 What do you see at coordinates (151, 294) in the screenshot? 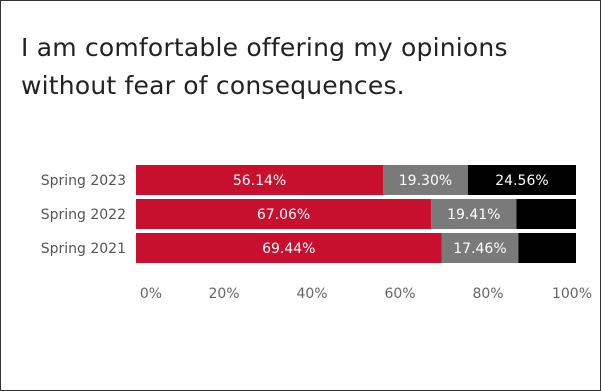
I see `x-tick-label-0: 0%` at bounding box center [151, 294].